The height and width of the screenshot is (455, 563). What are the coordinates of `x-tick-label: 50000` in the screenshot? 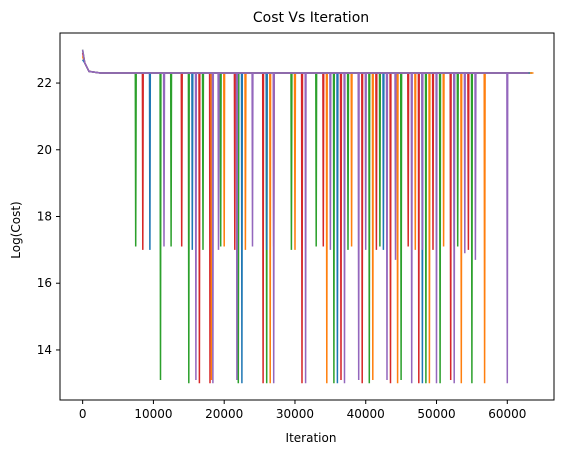 It's located at (436, 414).